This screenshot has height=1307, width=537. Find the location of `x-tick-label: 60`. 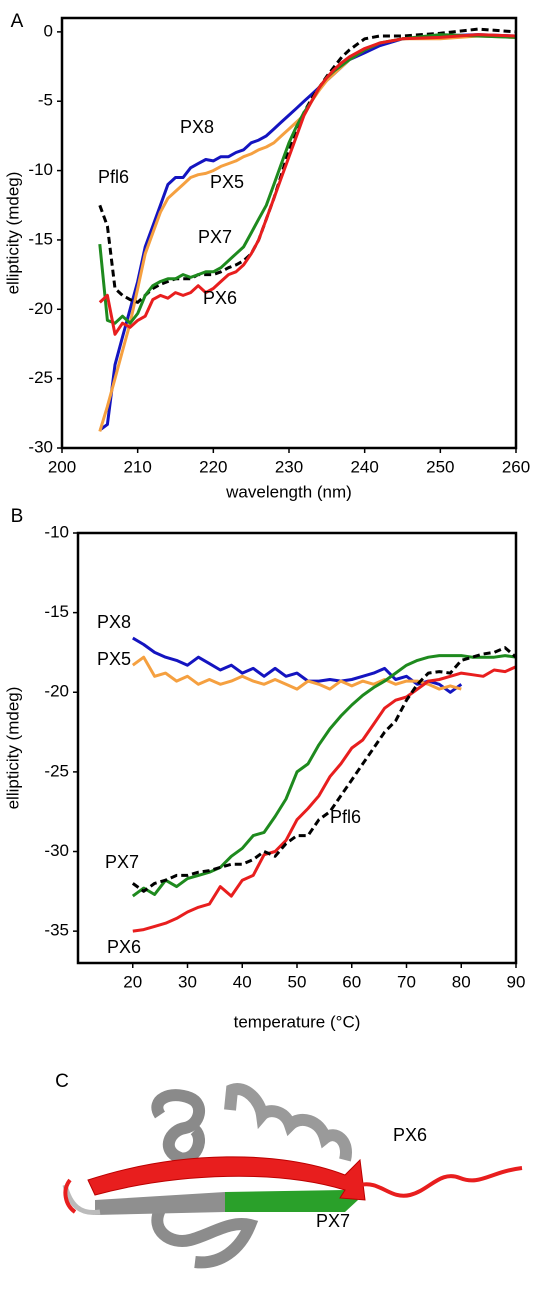

x-tick-label: 60 is located at coordinates (351, 981).